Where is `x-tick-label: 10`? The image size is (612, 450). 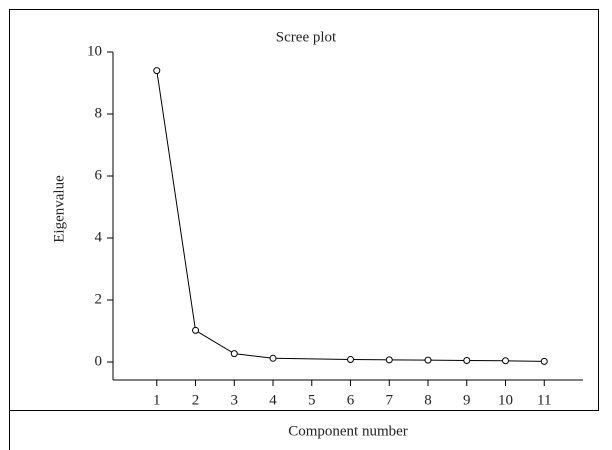
x-tick-label: 10 is located at coordinates (505, 400).